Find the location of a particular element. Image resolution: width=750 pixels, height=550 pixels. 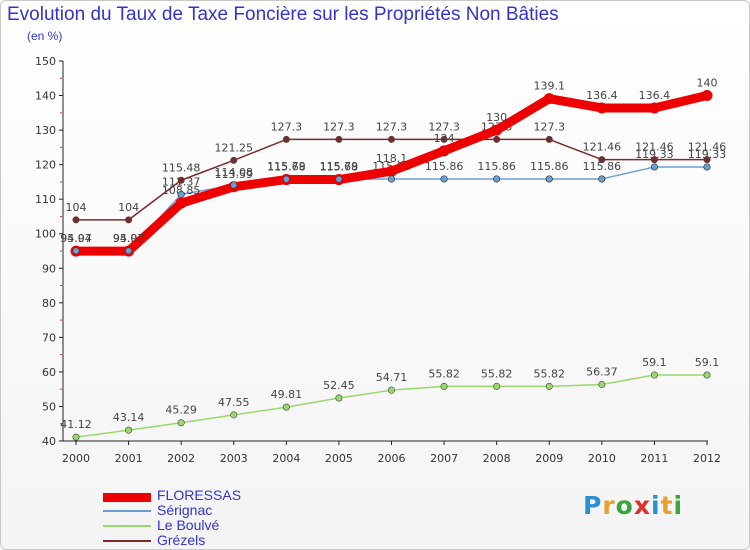

data-label-grezels: 115.48 is located at coordinates (181, 167).